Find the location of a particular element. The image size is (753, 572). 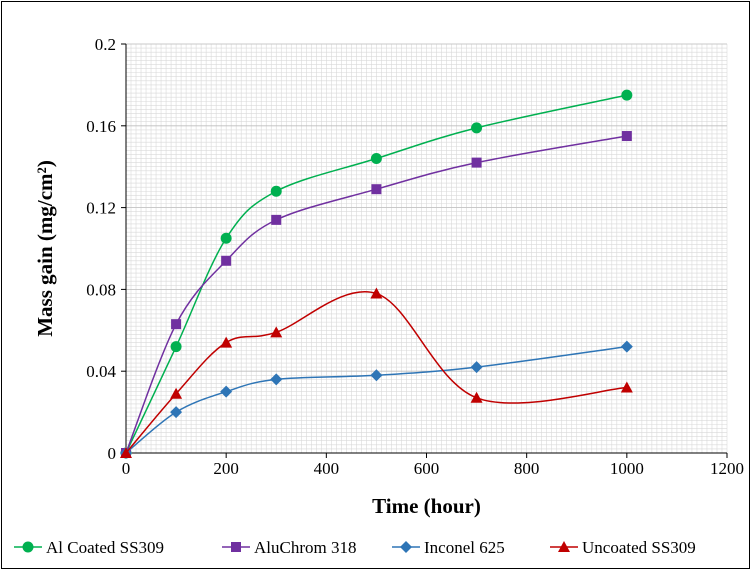

x-tick-label: 0 is located at coordinates (126, 468).